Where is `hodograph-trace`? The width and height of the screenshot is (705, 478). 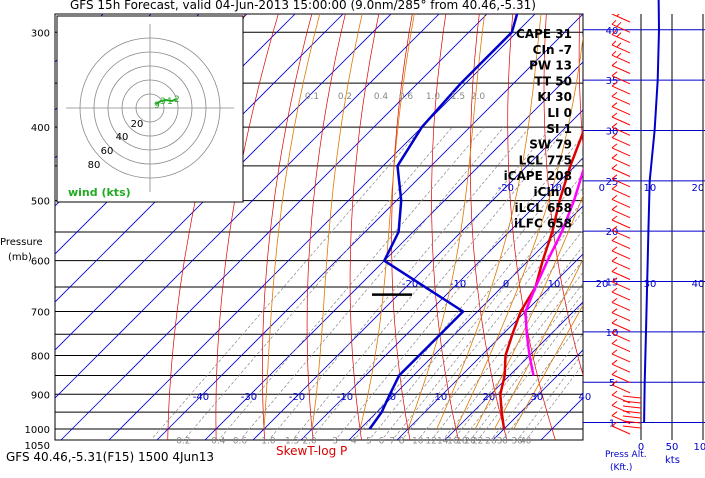 hodograph-trace is located at coordinates (166, 101).